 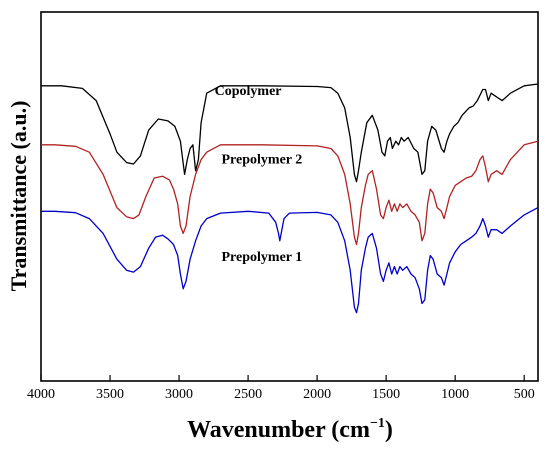 What do you see at coordinates (389, 430) in the screenshot?
I see `x-axis-title-close: )` at bounding box center [389, 430].